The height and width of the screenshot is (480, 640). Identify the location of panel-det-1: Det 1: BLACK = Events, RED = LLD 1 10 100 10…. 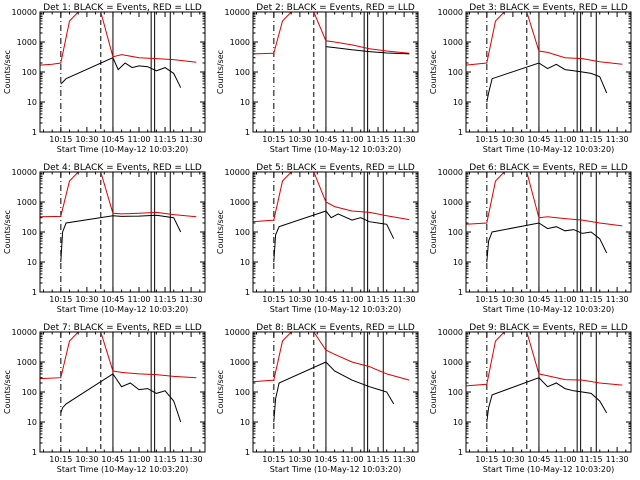
(104, 78).